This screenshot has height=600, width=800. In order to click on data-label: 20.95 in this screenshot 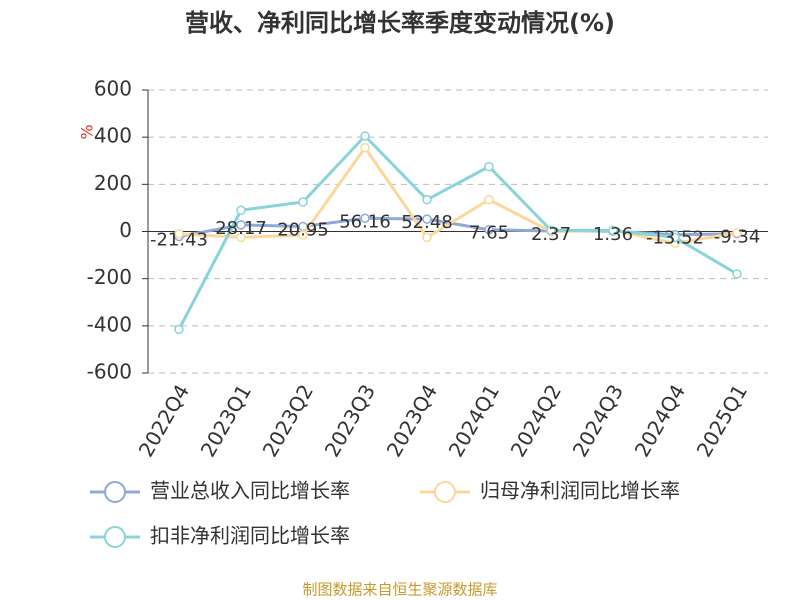, I will do `click(303, 230)`.